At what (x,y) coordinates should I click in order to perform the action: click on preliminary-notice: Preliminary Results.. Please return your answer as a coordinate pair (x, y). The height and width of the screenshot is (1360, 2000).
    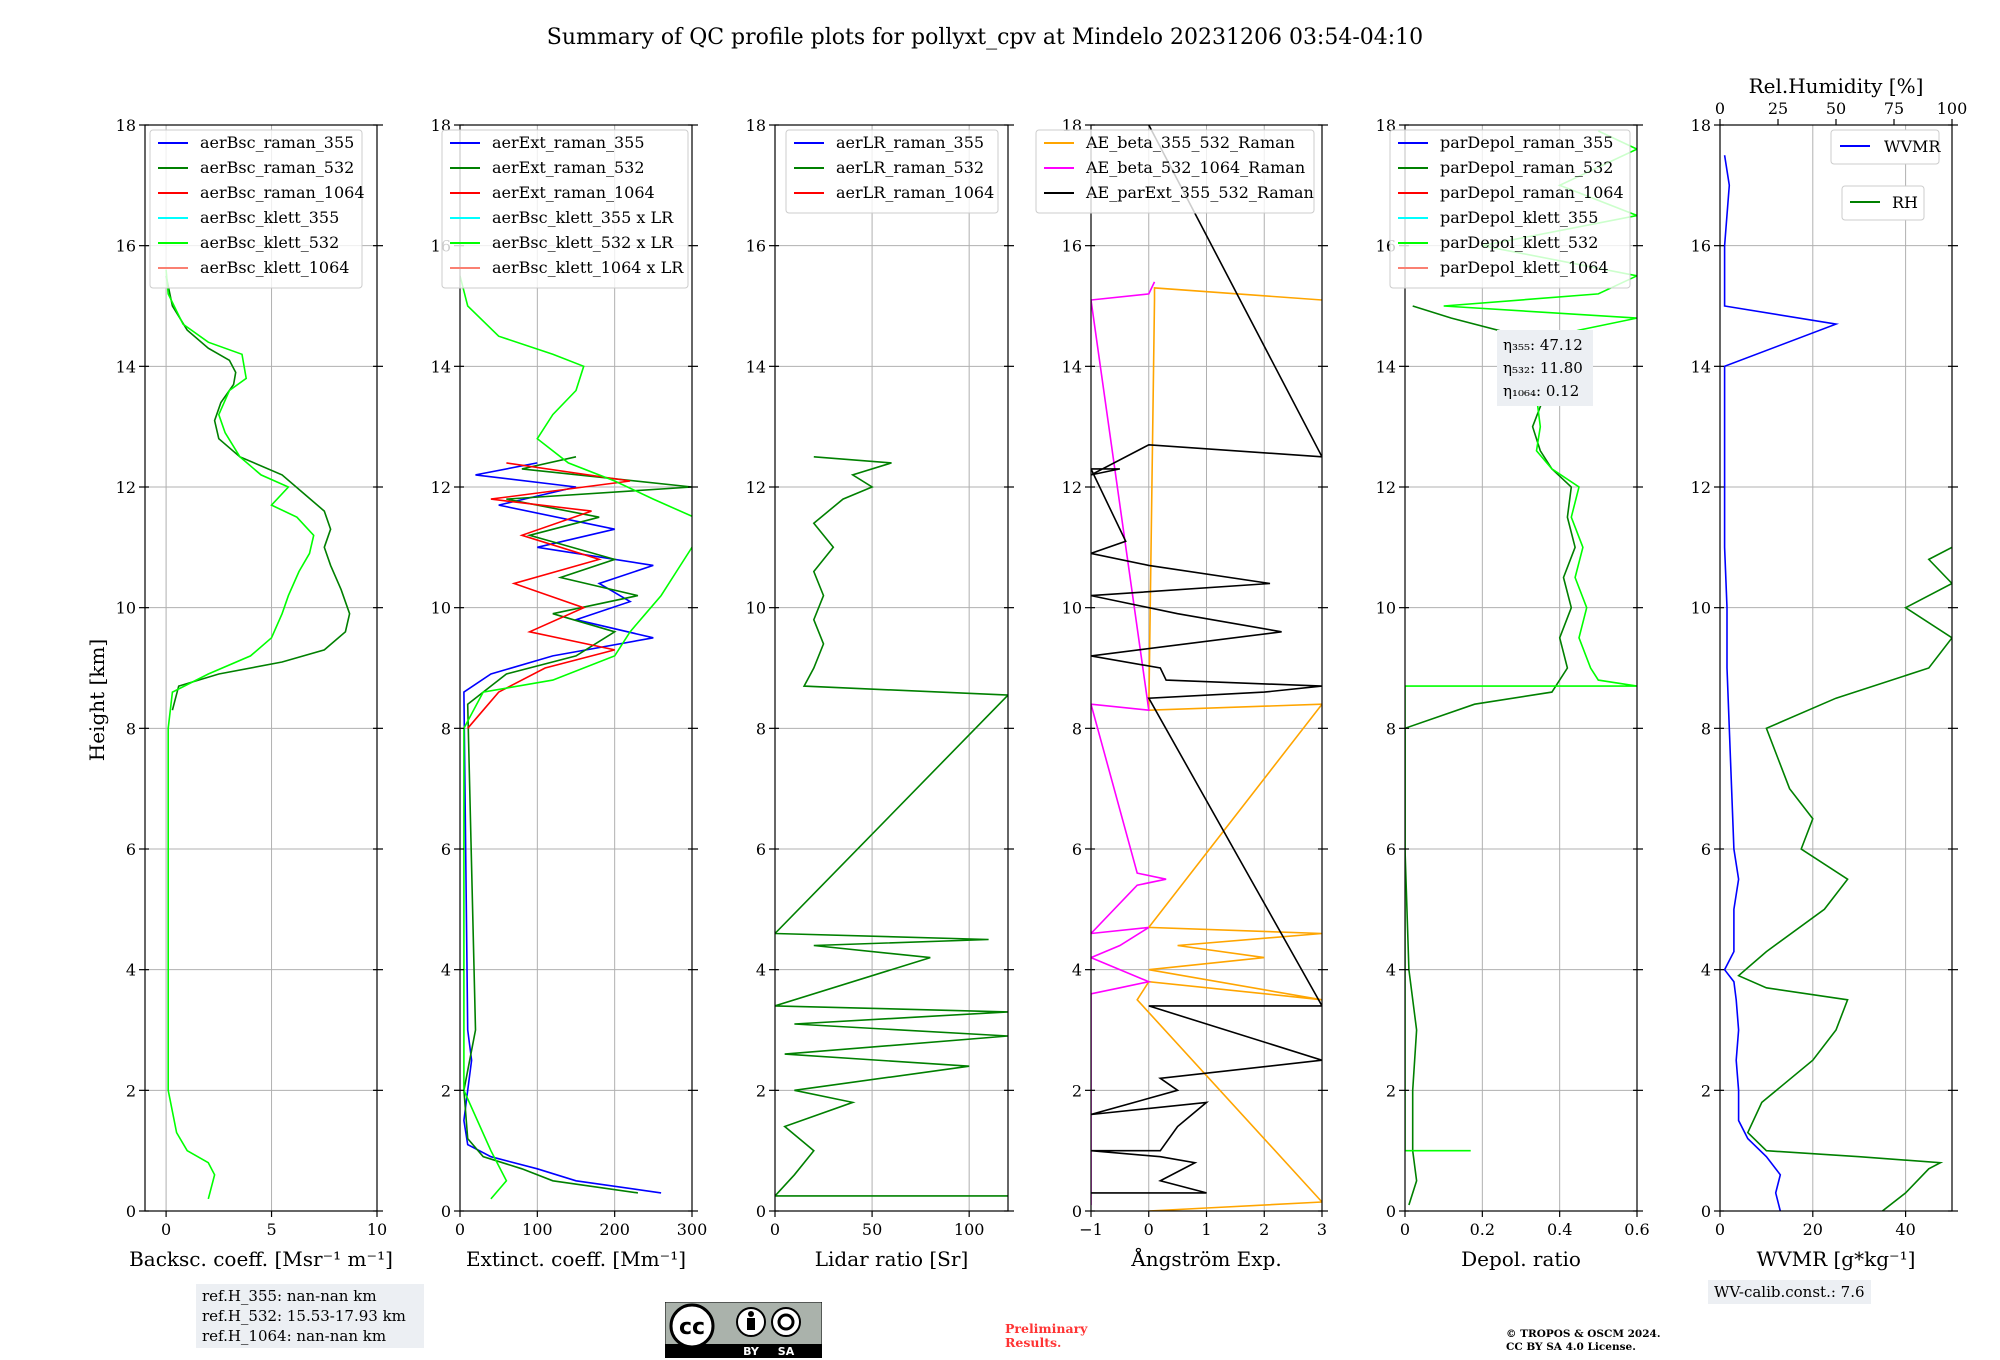
    Looking at the image, I should click on (1046, 1336).